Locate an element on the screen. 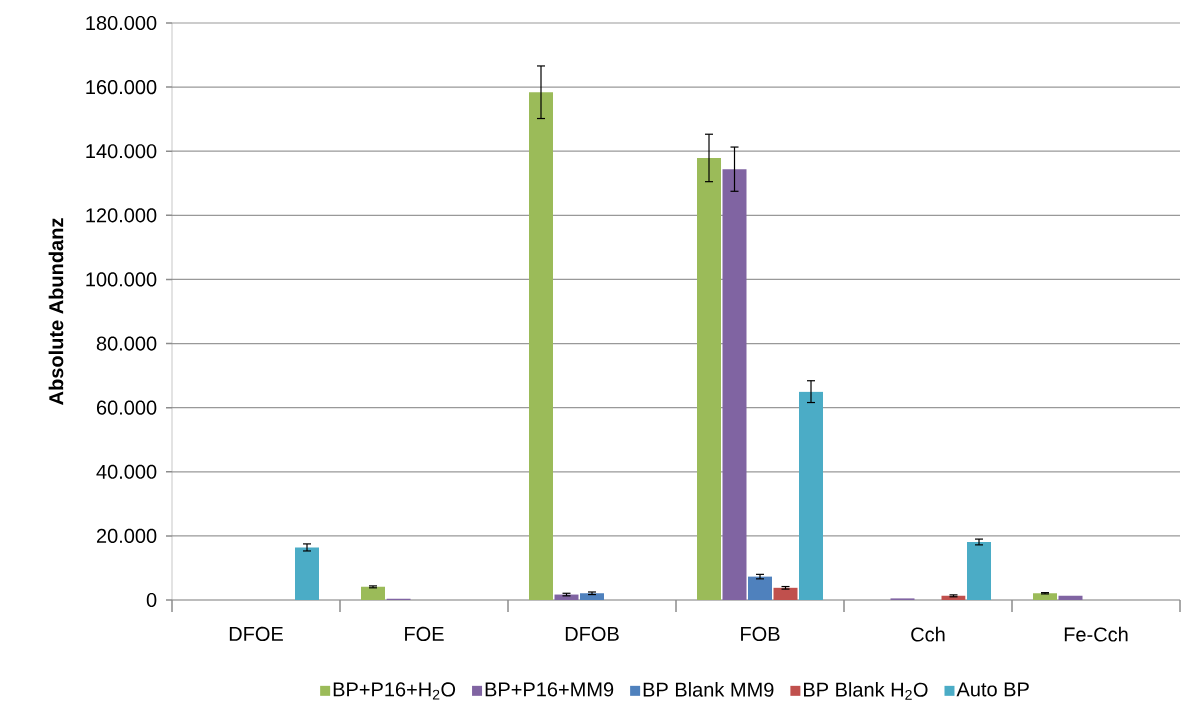 Image resolution: width=1199 pixels, height=713 pixels. legend-label: Auto BP is located at coordinates (992, 689).